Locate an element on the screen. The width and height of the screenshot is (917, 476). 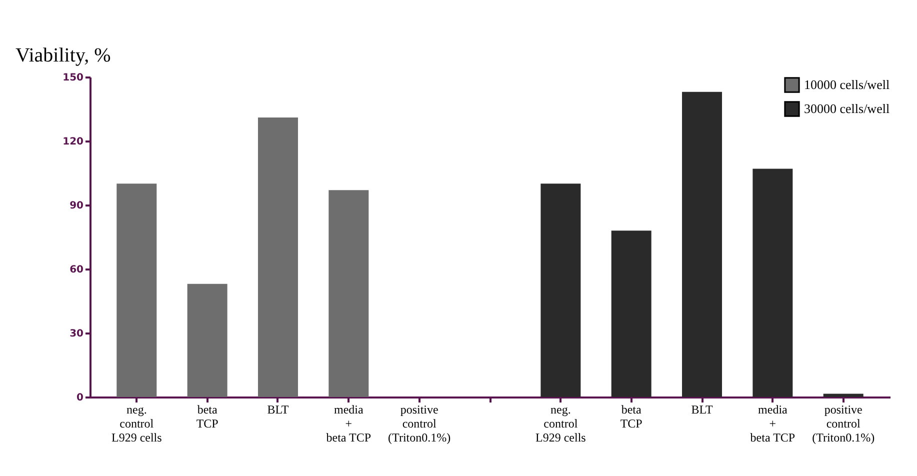
y-axis-title: Viability, % is located at coordinates (63, 55).